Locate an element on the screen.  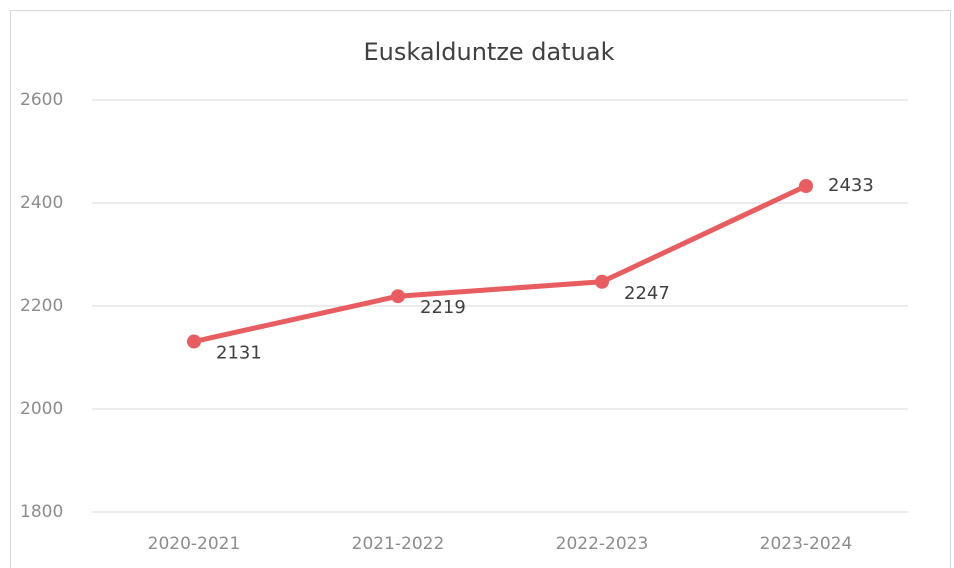
y-tick-label: 2200 is located at coordinates (41, 306).